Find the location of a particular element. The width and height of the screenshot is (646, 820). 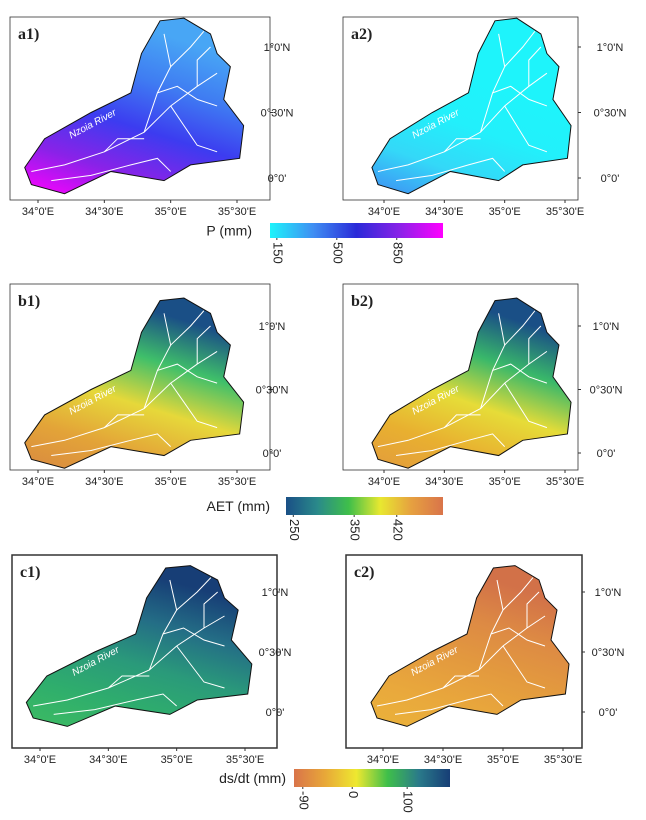

colorbar-tick-label: 420 is located at coordinates (397, 530).